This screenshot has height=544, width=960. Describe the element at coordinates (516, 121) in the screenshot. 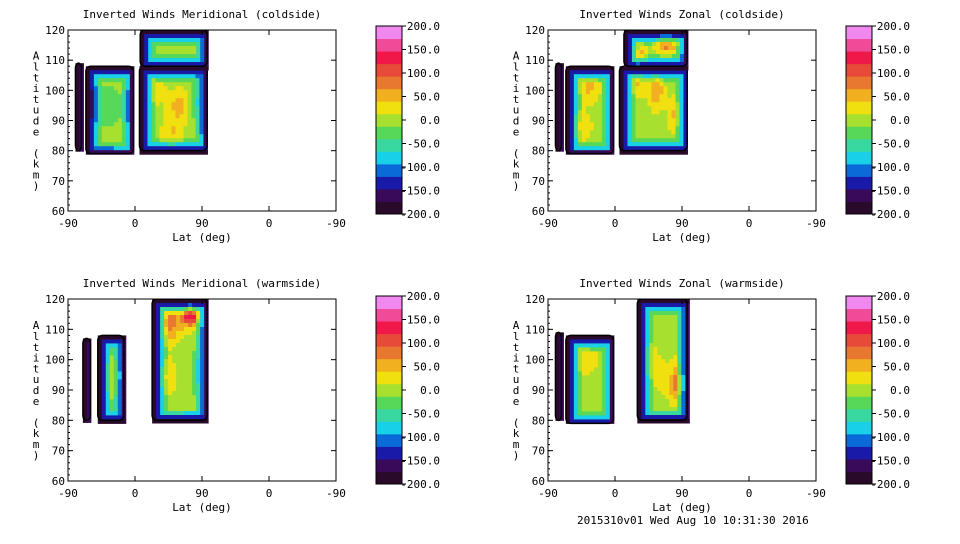

I see `y-axis-label-char: d` at that location.